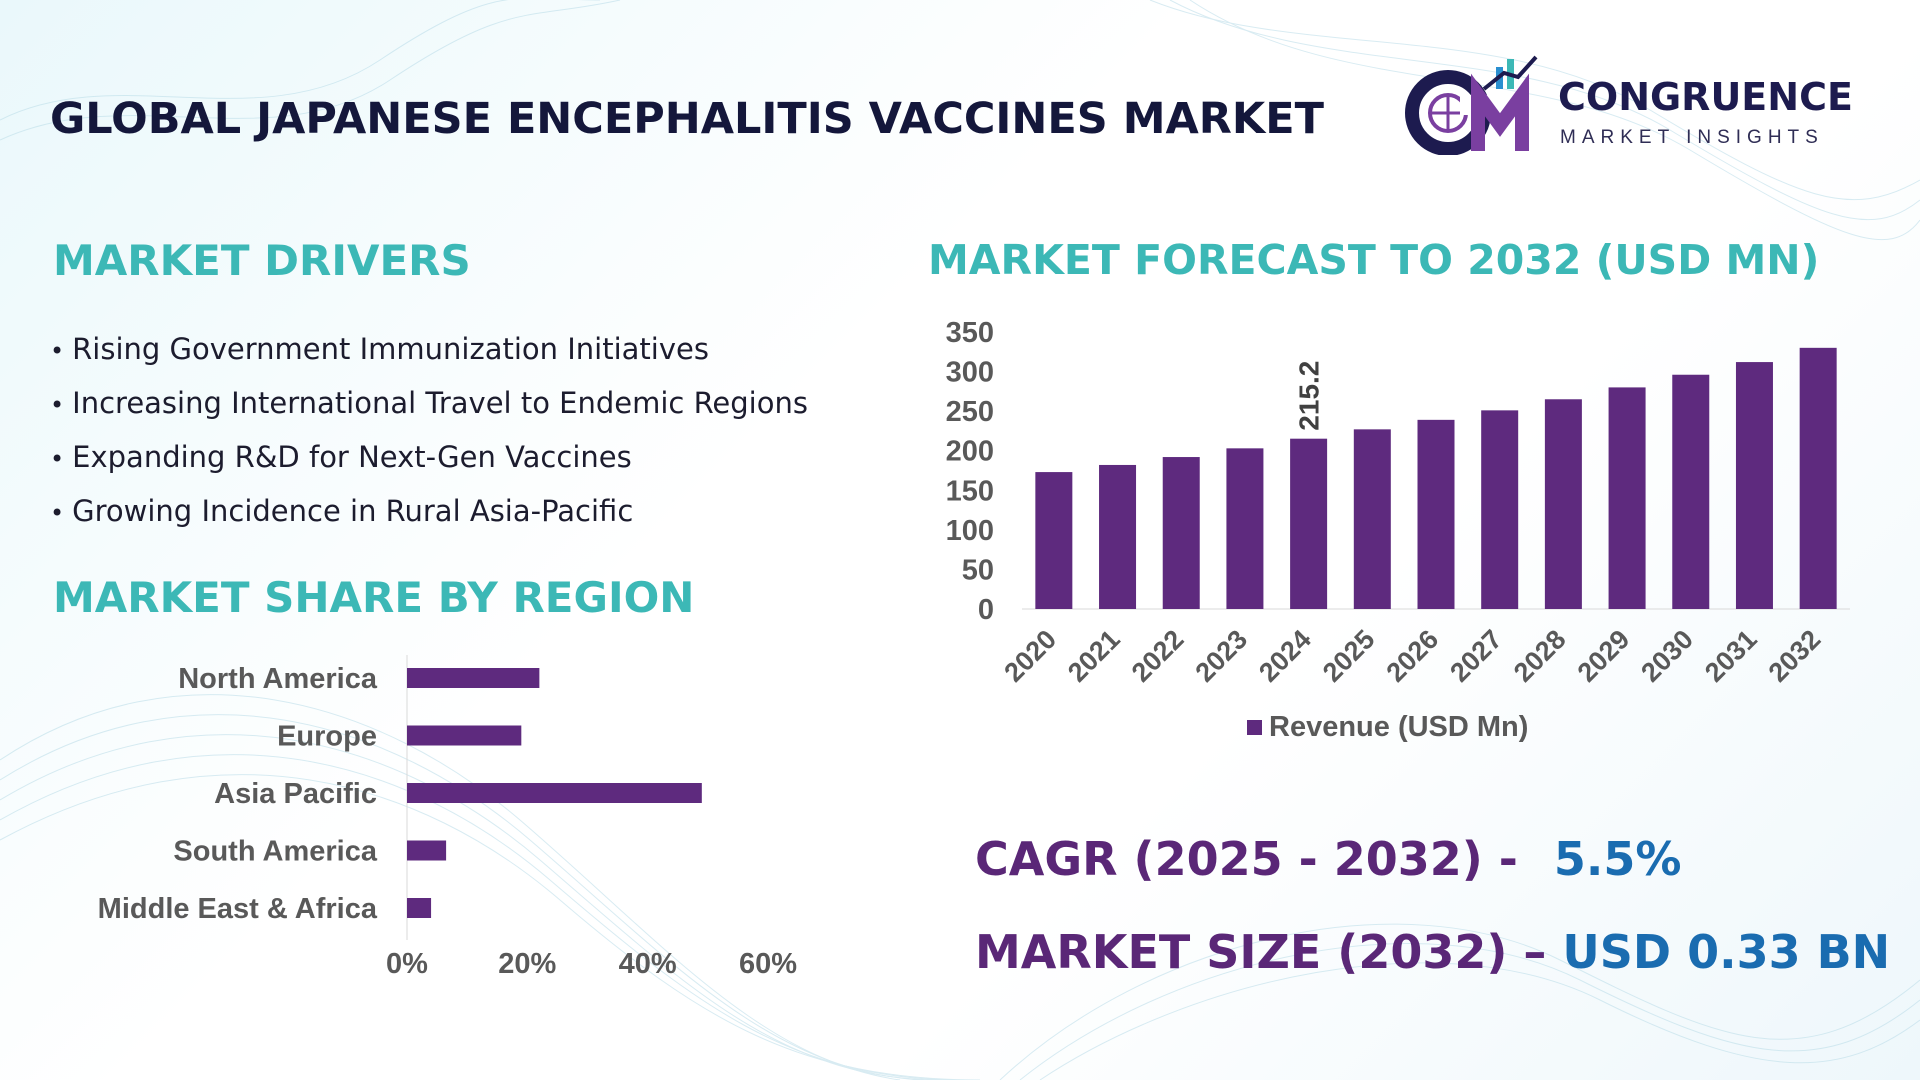 Image resolution: width=1920 pixels, height=1080 pixels. I want to click on driver-text: Expanding R&D for Next-Gen Vaccines, so click(352, 457).